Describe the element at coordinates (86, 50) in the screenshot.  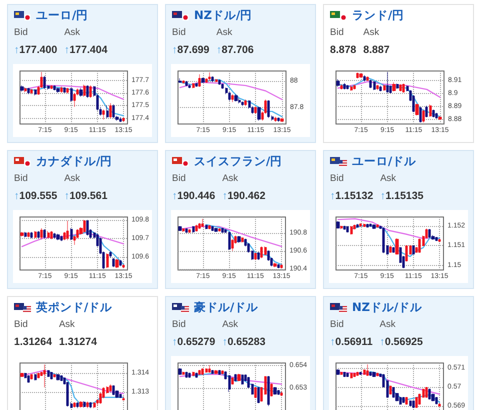
I see `text: ↑177.404` at that location.